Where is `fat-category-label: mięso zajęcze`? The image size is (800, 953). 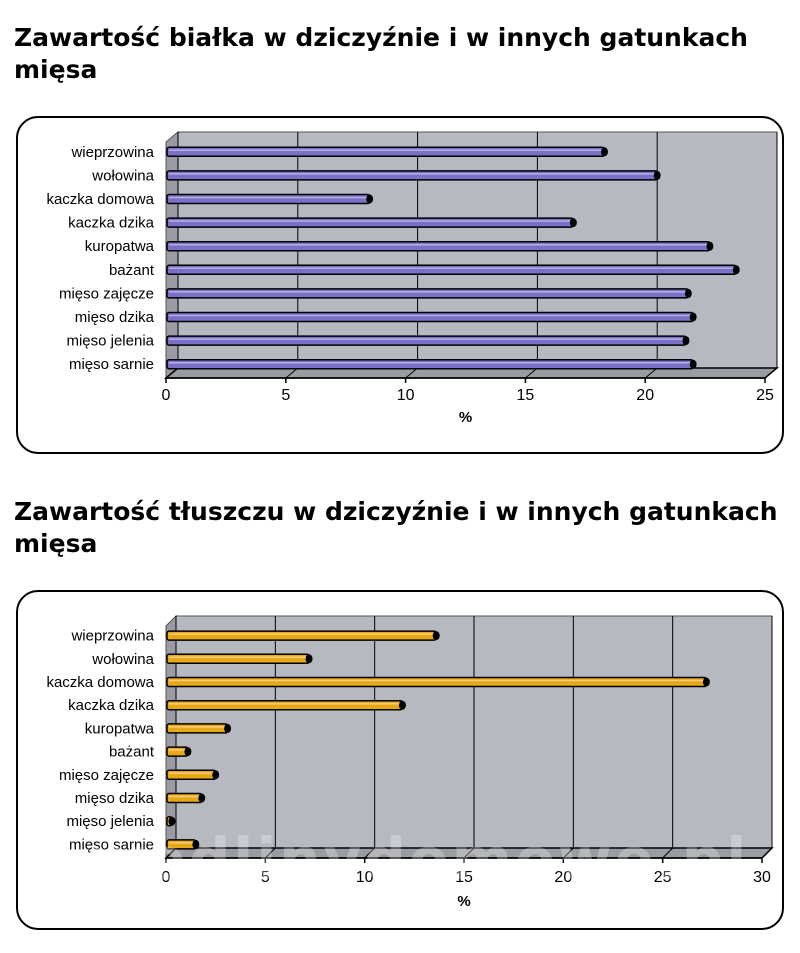 fat-category-label: mięso zajęcze is located at coordinates (106, 775).